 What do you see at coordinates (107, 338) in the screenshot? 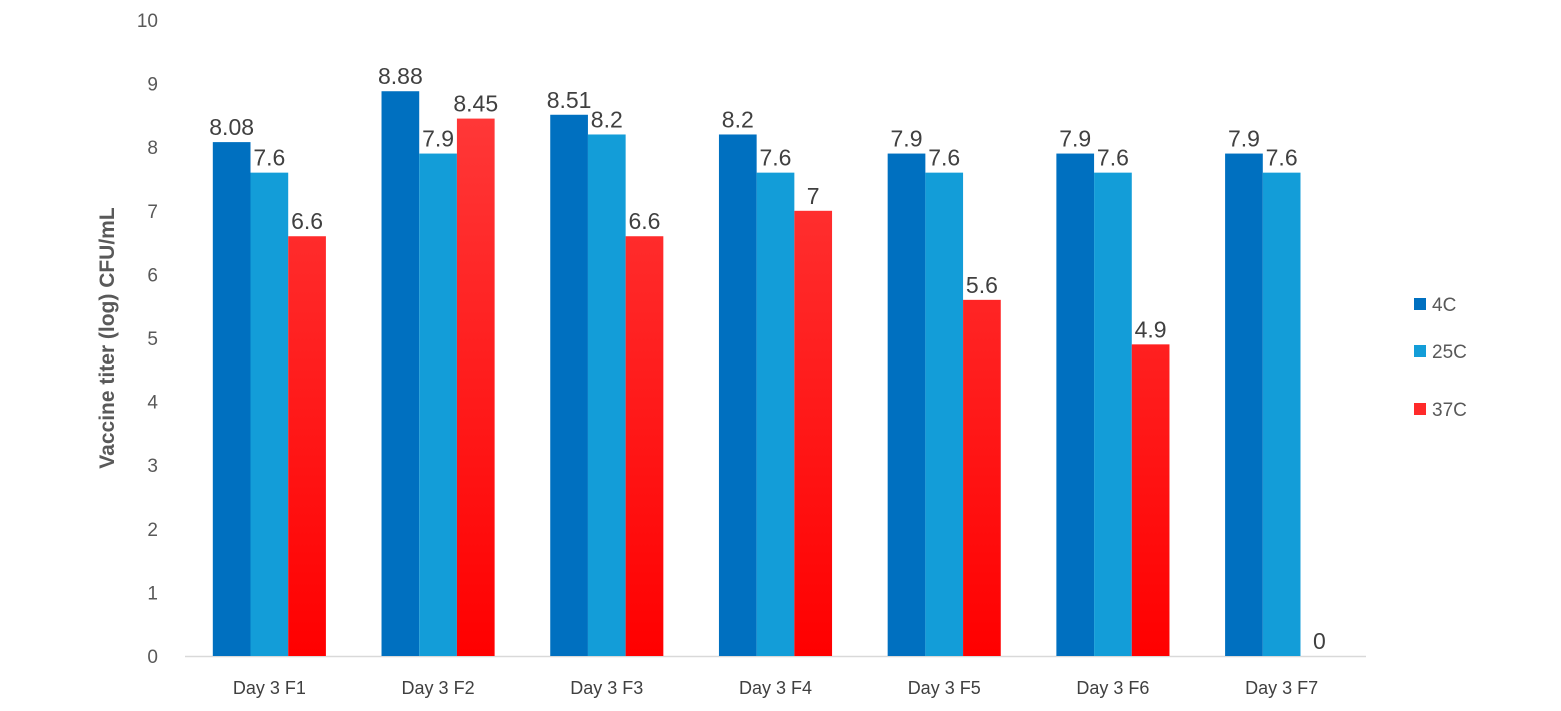
I see `y-axis-title: Vaccine titer (log) CFU/mL` at bounding box center [107, 338].